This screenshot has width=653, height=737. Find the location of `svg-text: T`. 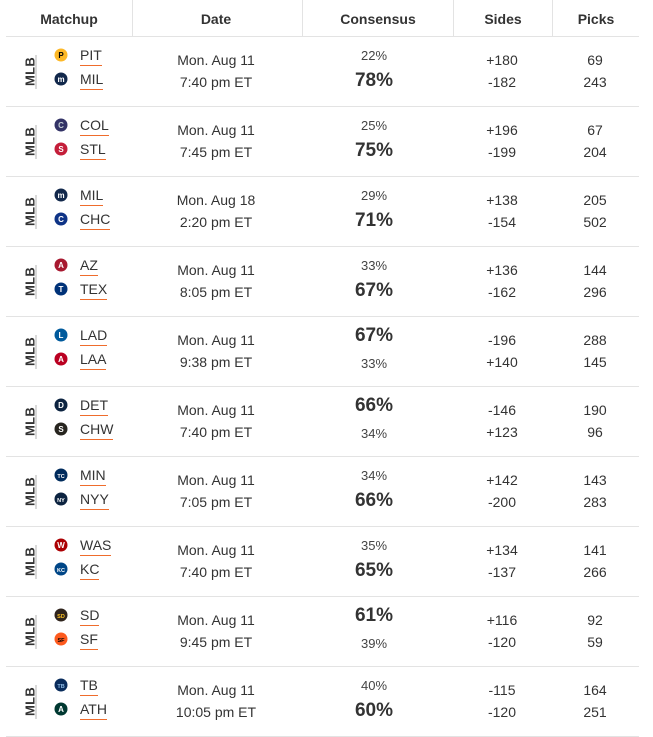

svg-text: T is located at coordinates (61, 289).